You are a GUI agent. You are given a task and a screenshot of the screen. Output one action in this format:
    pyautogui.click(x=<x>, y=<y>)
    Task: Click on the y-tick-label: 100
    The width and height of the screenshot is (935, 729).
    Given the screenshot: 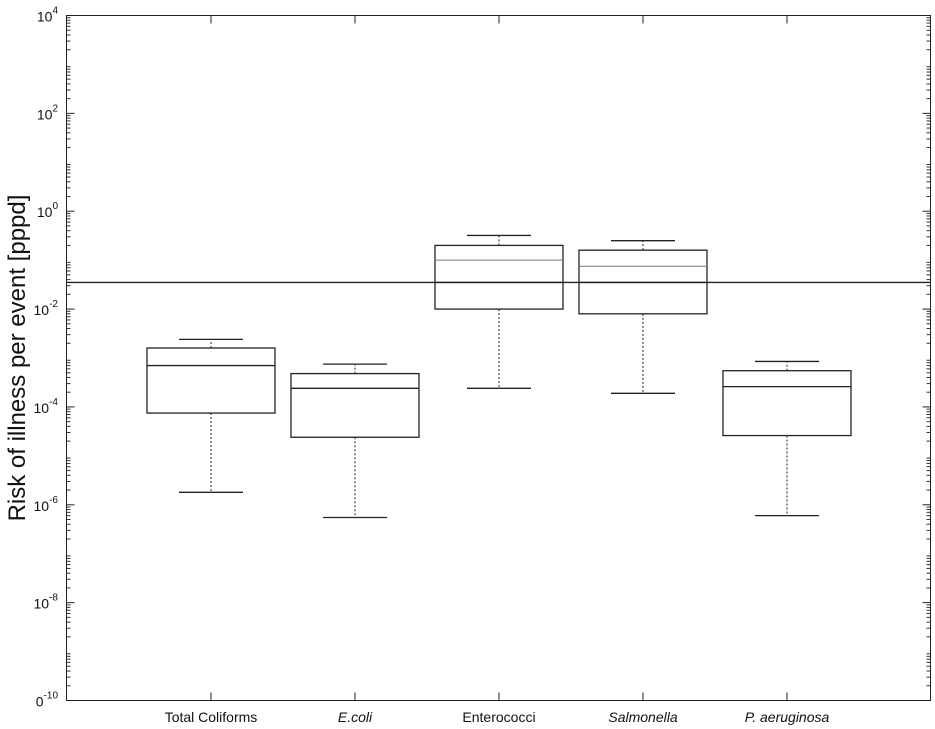 What is the action you would take?
    pyautogui.click(x=48, y=210)
    